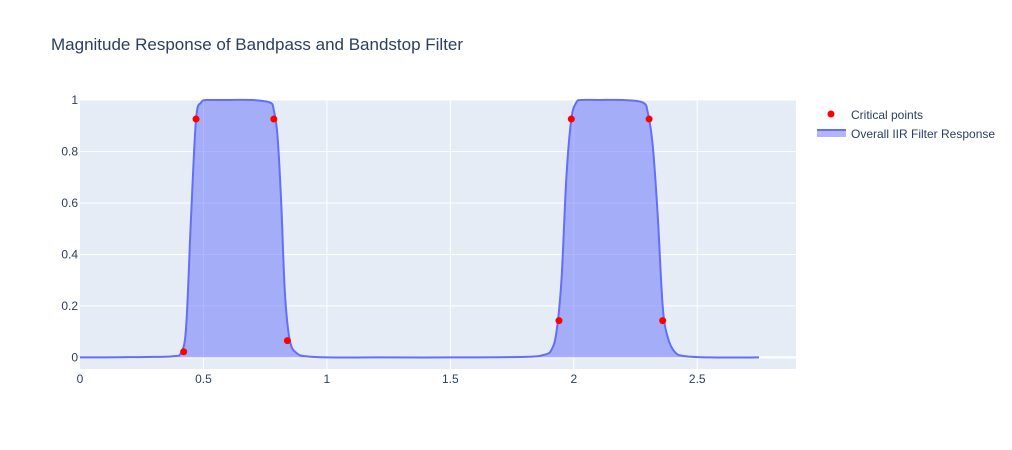 The width and height of the screenshot is (1012, 450). I want to click on y-tick-label: 0.6, so click(69, 203).